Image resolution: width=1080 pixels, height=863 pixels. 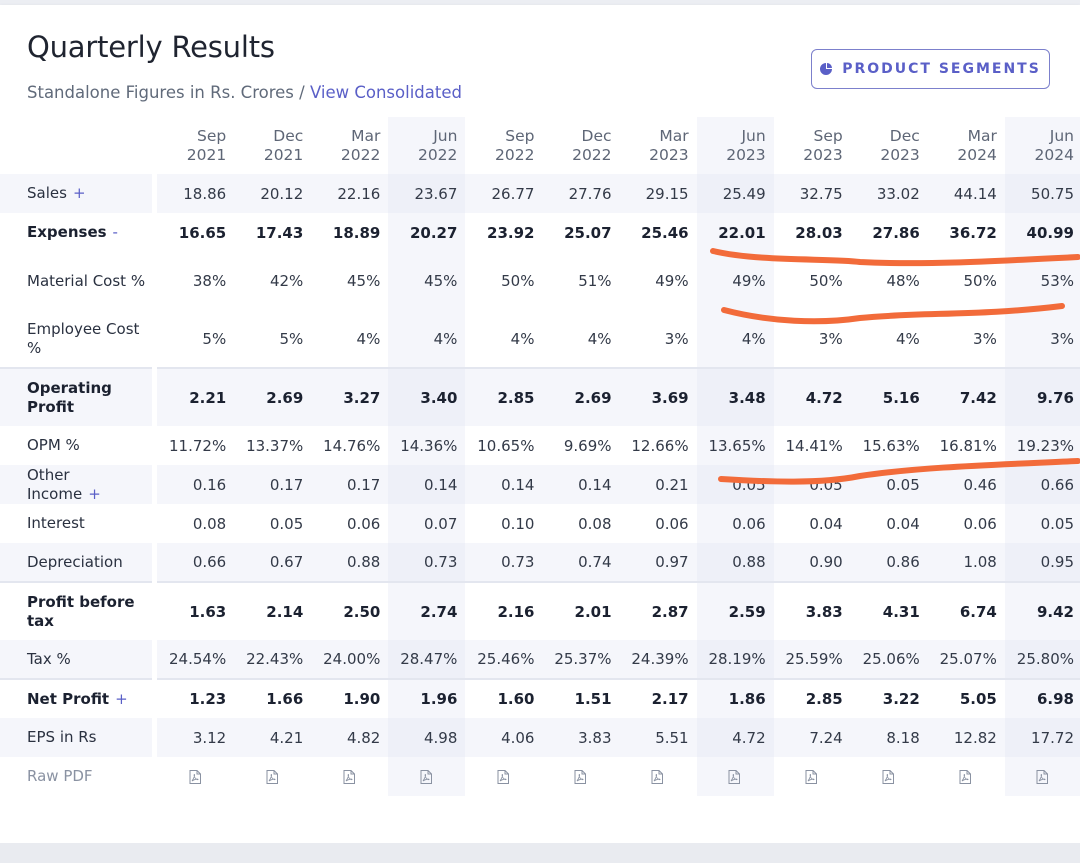 I want to click on row-label: Expenses -, so click(x=76, y=232).